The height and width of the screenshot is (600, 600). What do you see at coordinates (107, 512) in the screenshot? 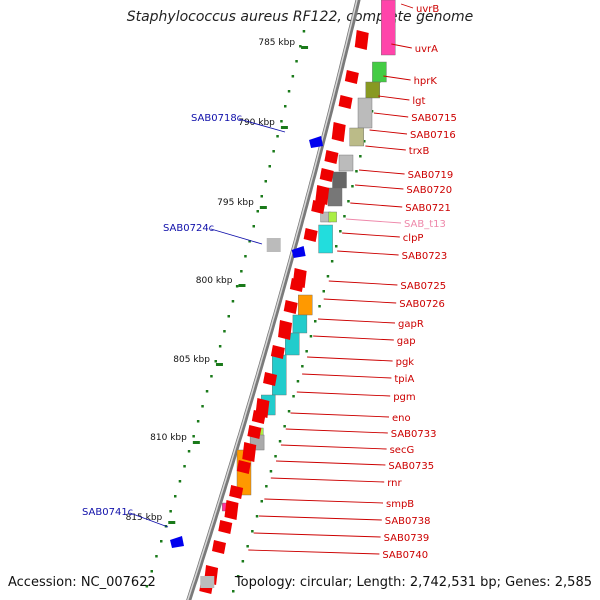
I see `gene-label-sab0741c: SAB0741c` at bounding box center [107, 512].